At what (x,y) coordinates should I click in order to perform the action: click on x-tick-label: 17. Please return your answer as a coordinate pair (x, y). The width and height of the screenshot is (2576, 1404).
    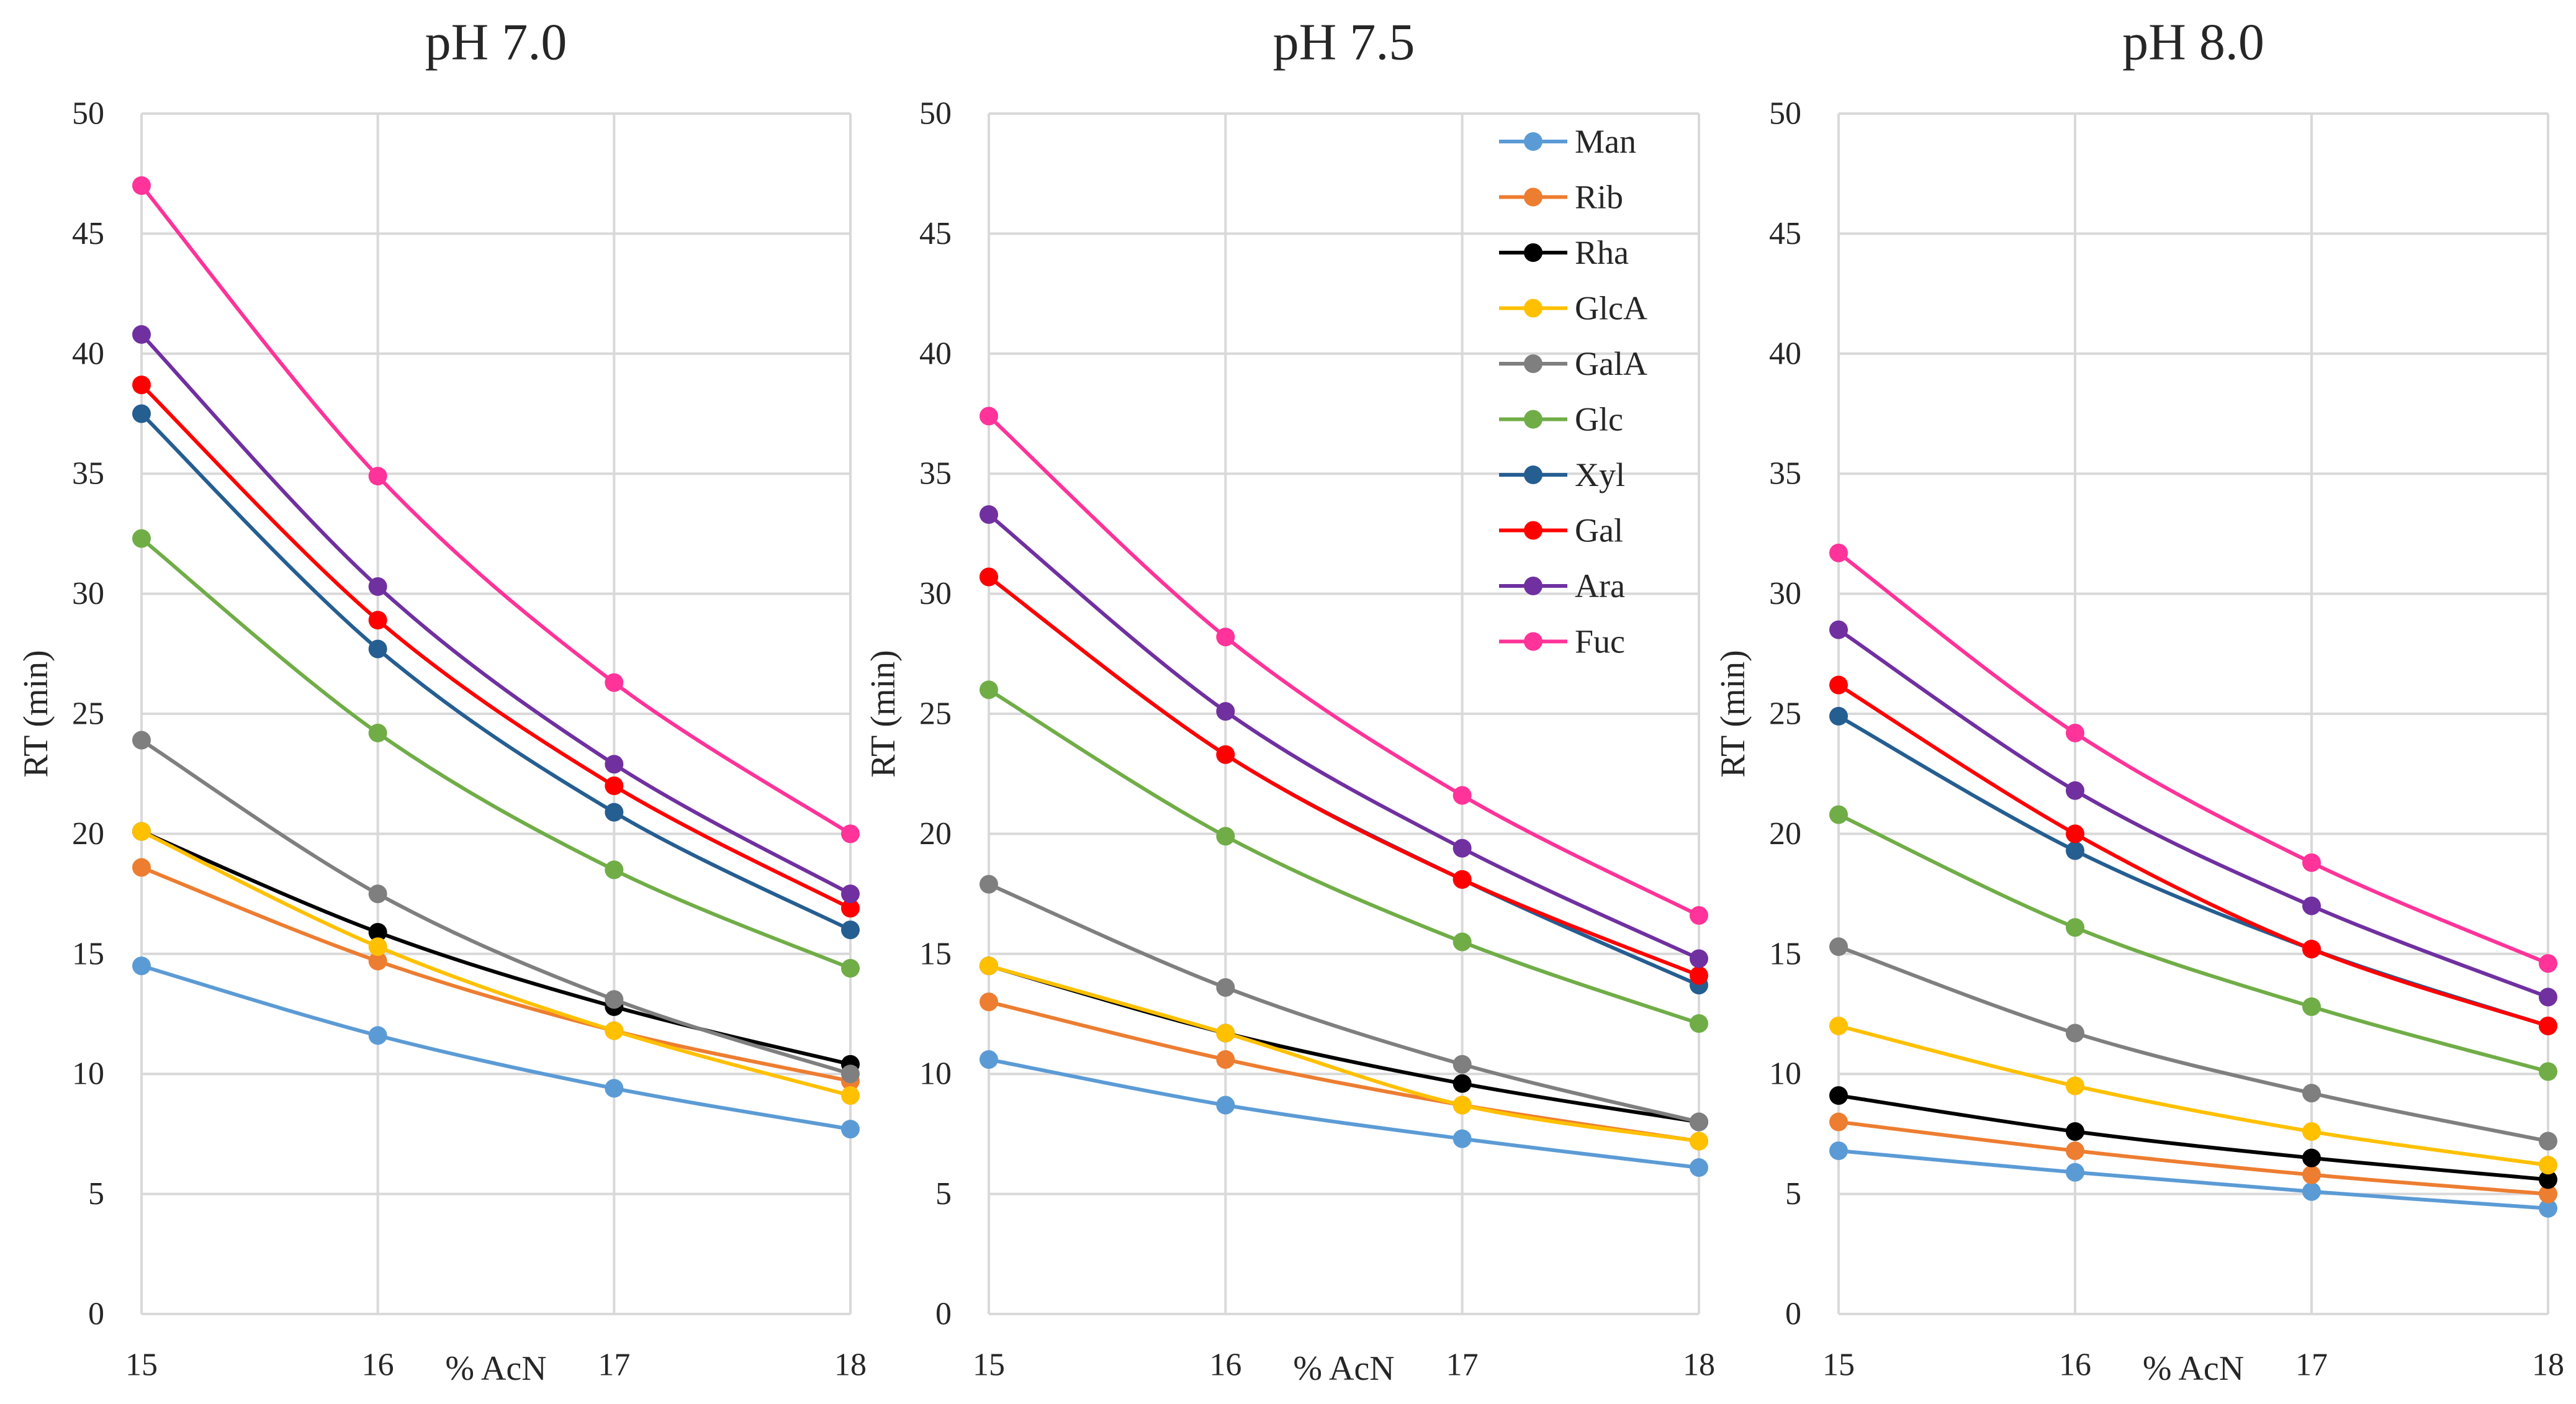
    Looking at the image, I should click on (2311, 1365).